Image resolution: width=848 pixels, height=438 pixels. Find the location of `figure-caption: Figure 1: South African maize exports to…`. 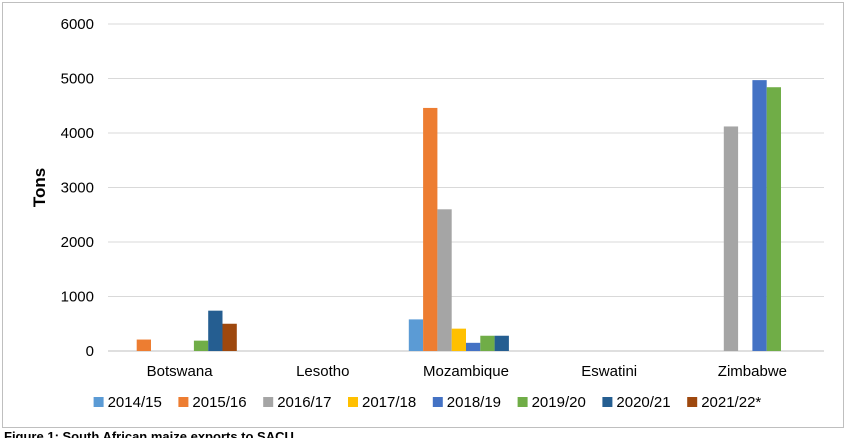

figure-caption: Figure 1: South African maize exports to… is located at coordinates (149, 433).